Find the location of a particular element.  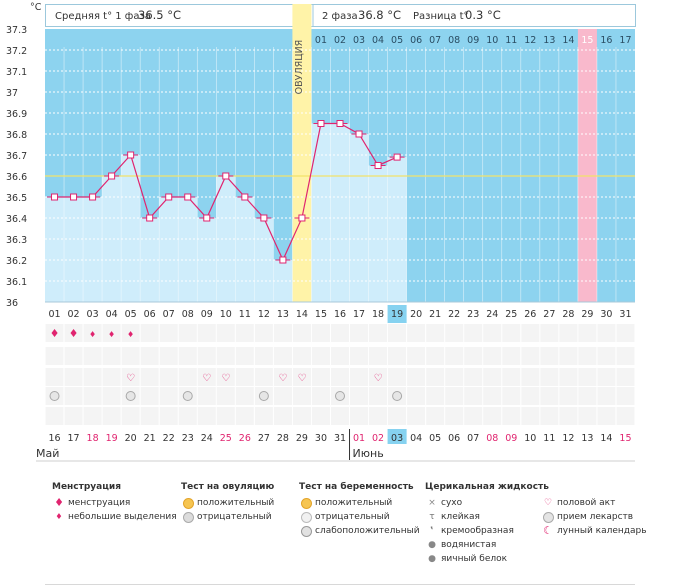

heart-icon: ♡ is located at coordinates (301, 378).